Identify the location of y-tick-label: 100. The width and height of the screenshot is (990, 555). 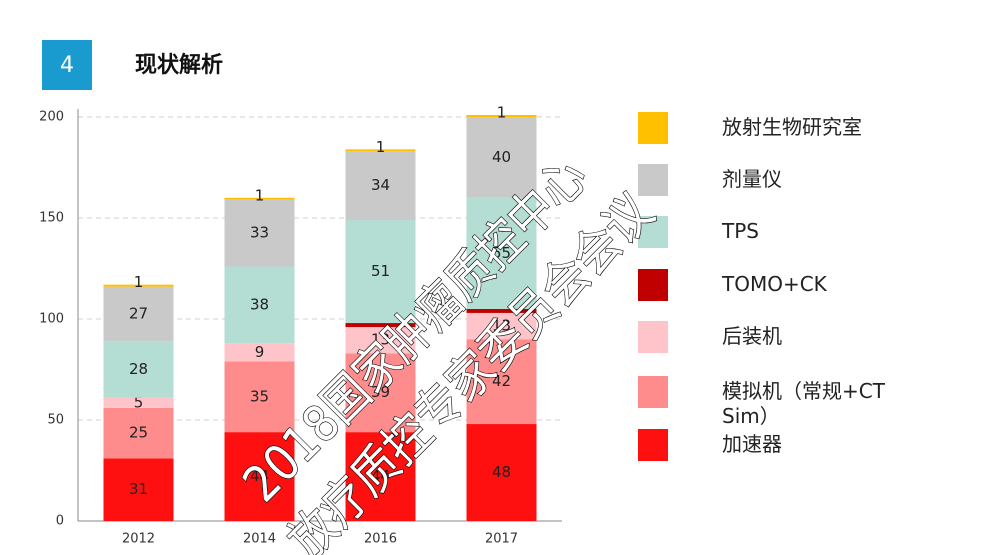
(51, 319).